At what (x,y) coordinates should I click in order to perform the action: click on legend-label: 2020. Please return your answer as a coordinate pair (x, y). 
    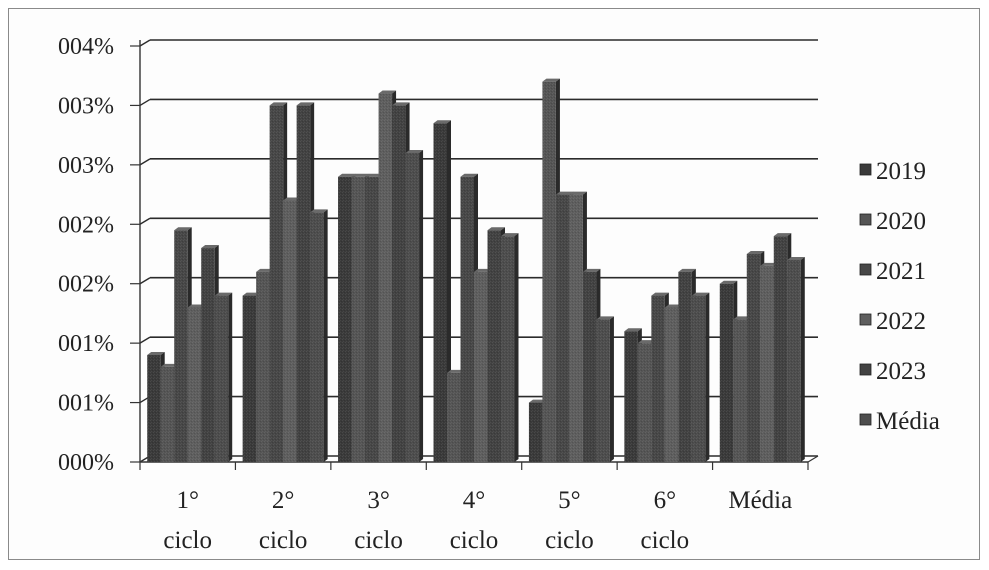
    Looking at the image, I should click on (901, 221).